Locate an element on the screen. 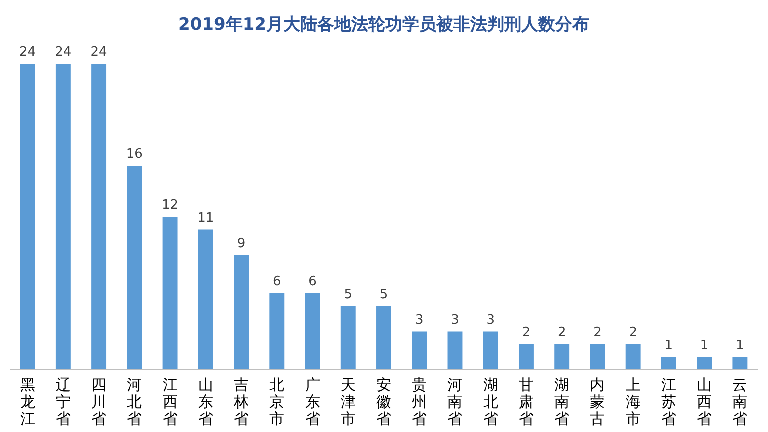 The image size is (768, 432). x-tick-label: 江西省 is located at coordinates (170, 402).